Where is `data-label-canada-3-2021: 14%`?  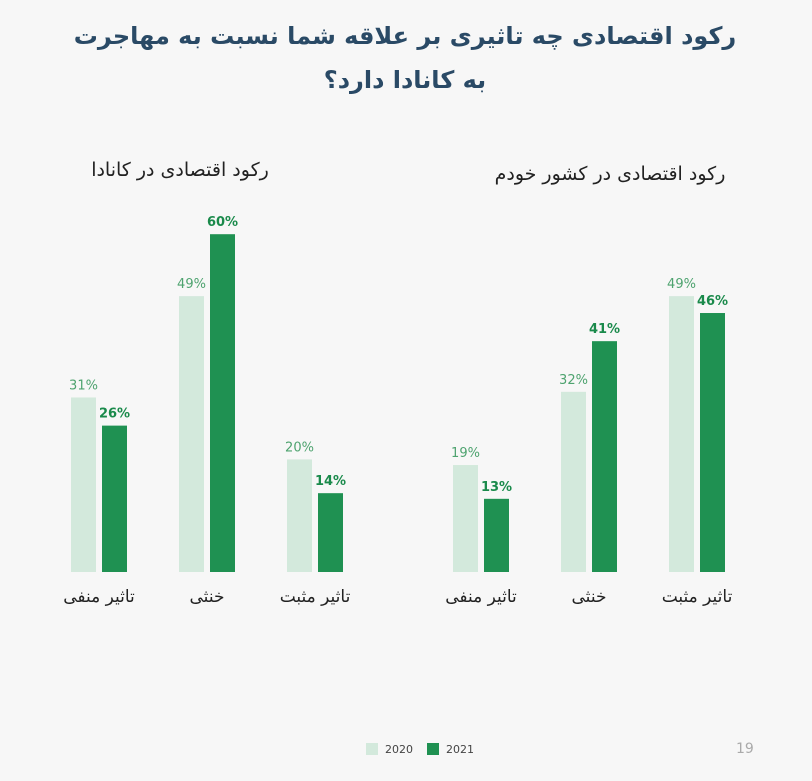
data-label-canada-3-2021: 14% is located at coordinates (330, 481).